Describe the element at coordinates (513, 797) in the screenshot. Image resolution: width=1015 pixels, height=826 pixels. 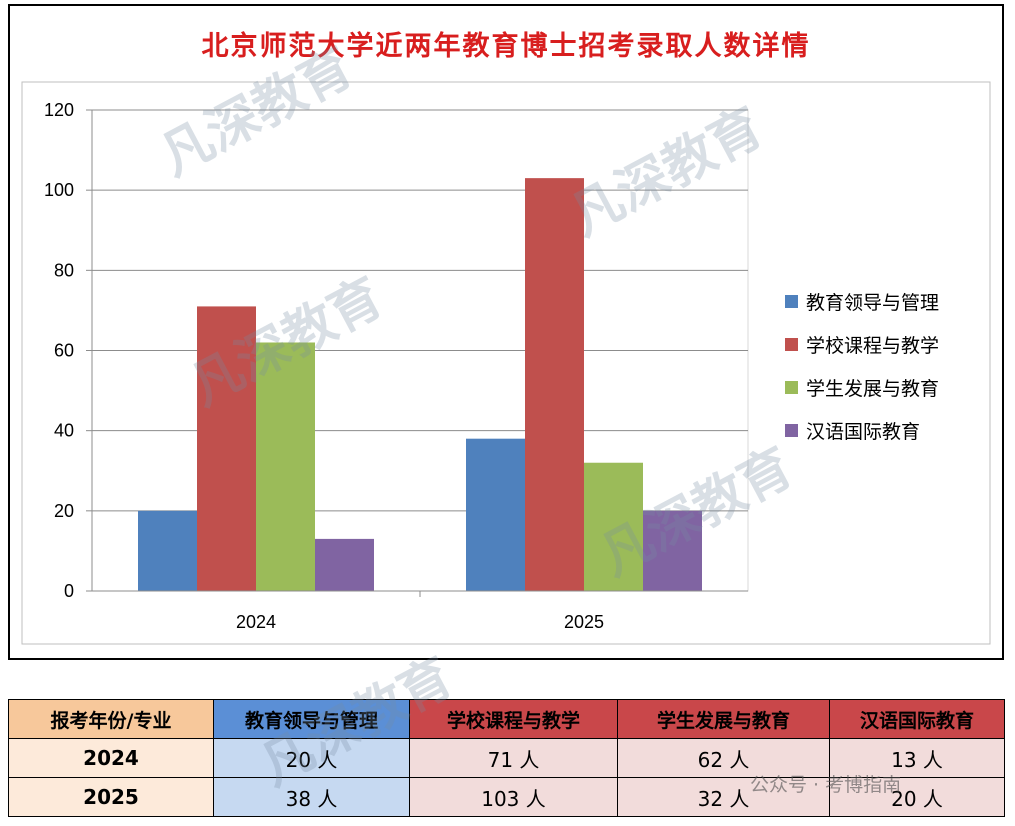
I see `table-cell: 103 人` at that location.